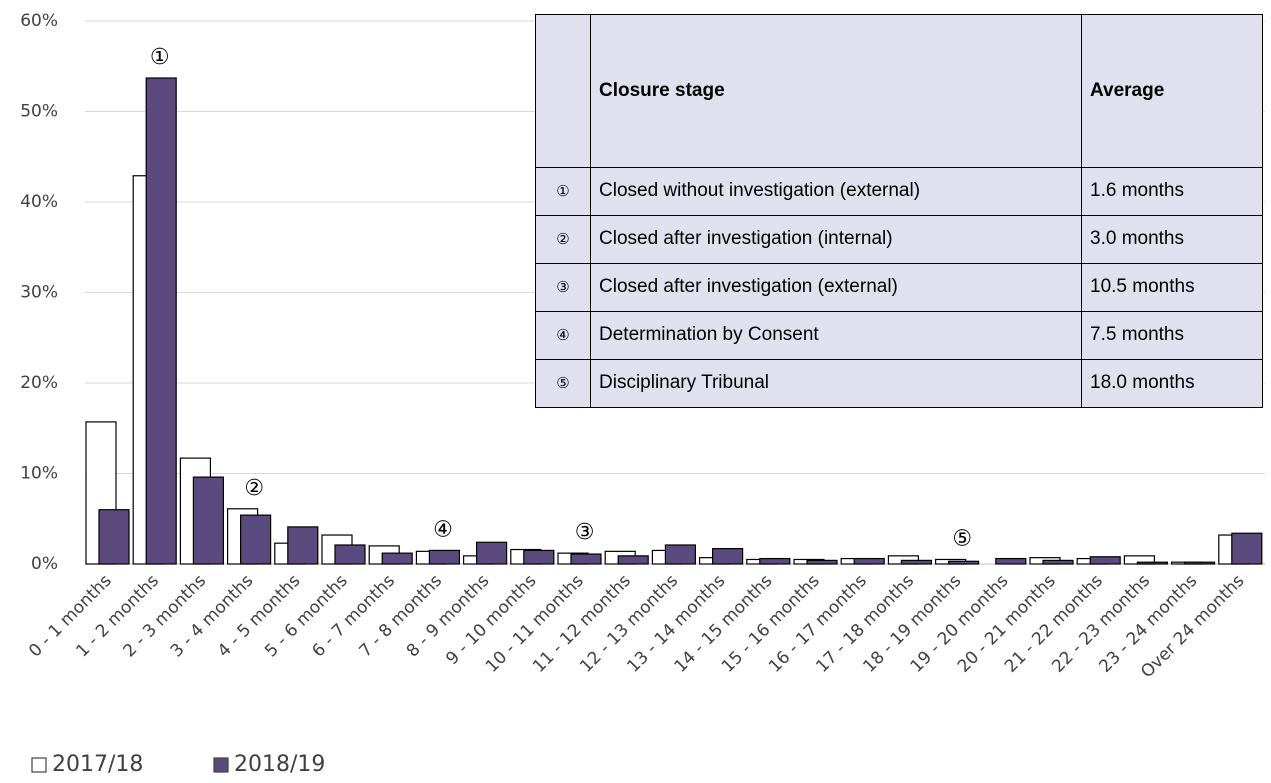  I want to click on table-cell: ③, so click(563, 287).